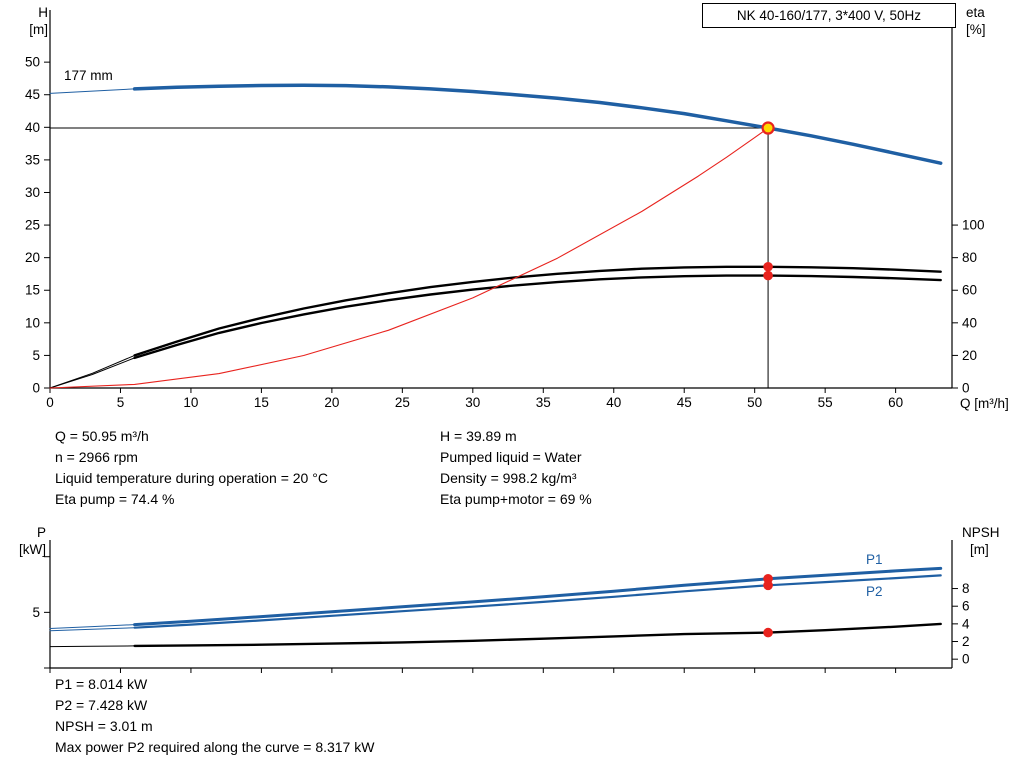 This screenshot has width=1024, height=781. What do you see at coordinates (516, 499) in the screenshot?
I see `op-eta-total-text: Eta pump+motor = 69 %` at bounding box center [516, 499].